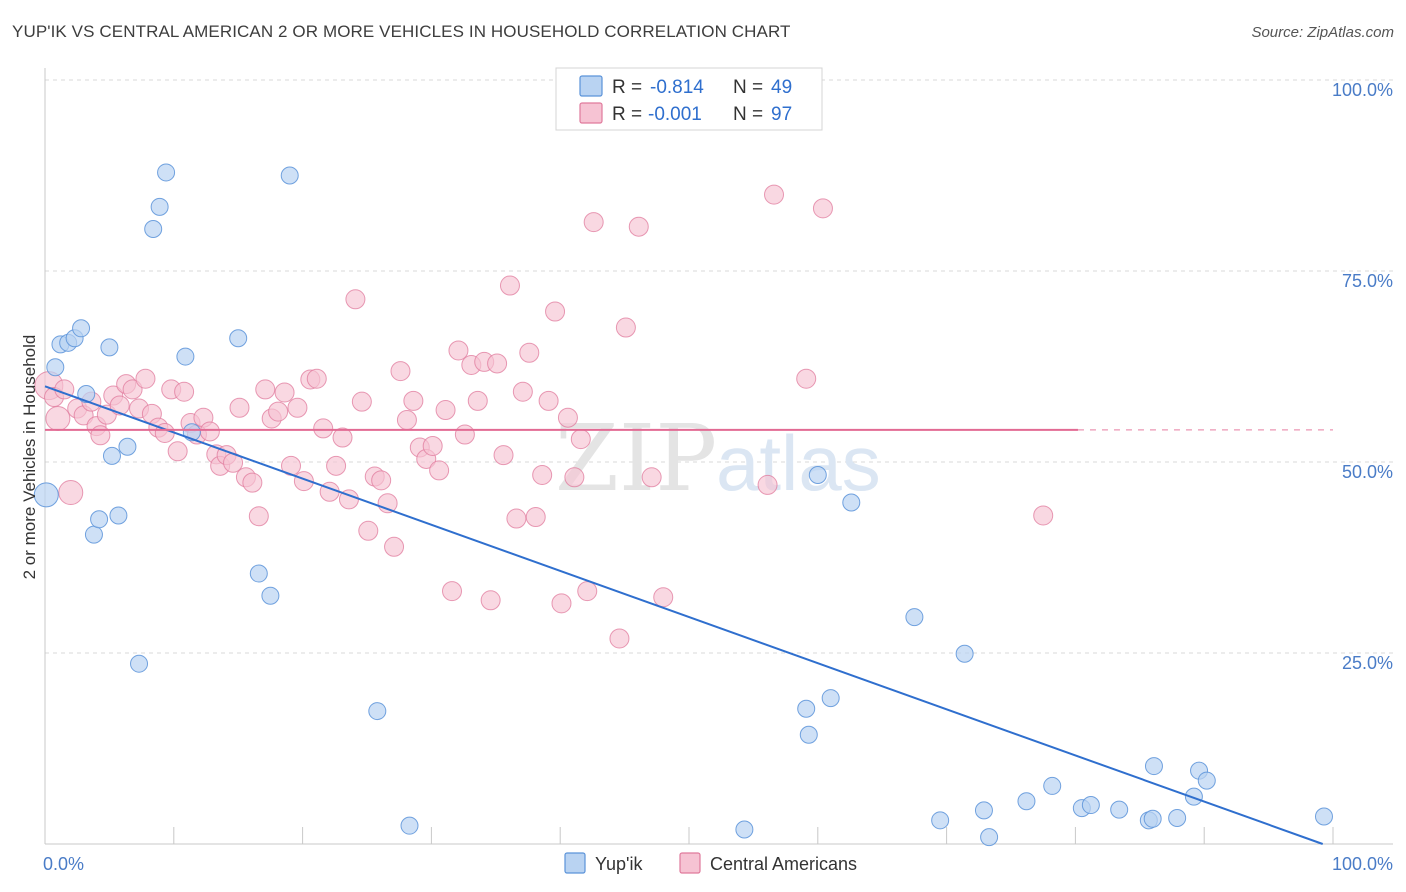 This screenshot has width=1406, height=892. What do you see at coordinates (781, 114) in the screenshot?
I see `legend-n-value-central-americans: 97` at bounding box center [781, 114].